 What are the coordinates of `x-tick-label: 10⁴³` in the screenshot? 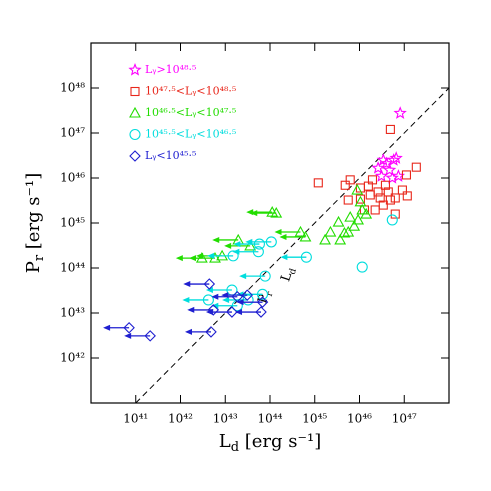 It's located at (225, 419).